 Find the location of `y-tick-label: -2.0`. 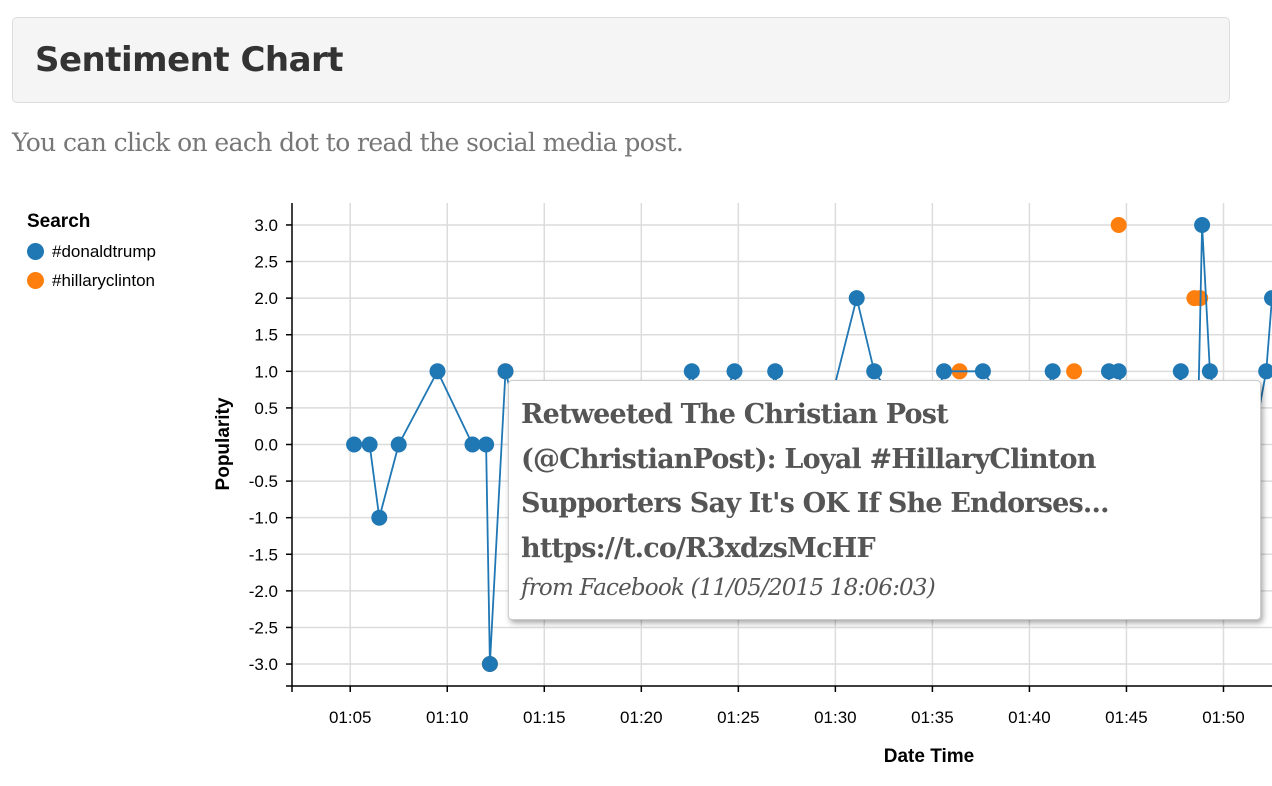

y-tick-label: -2.0 is located at coordinates (263, 591).